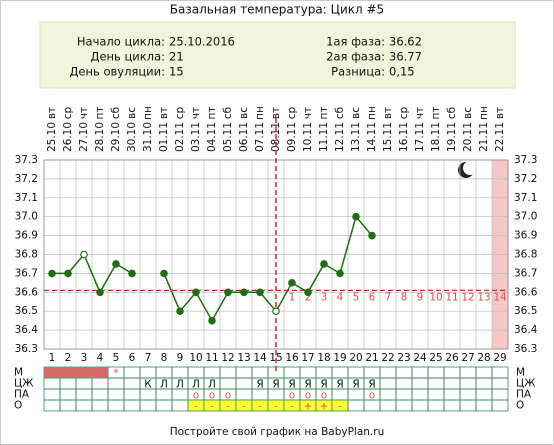  What do you see at coordinates (292, 137) in the screenshot?
I see `date: 09.11` at bounding box center [292, 137].